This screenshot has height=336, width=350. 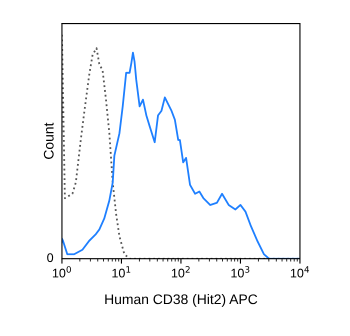 What do you see at coordinates (50, 257) in the screenshot?
I see `text: 0` at bounding box center [50, 257].